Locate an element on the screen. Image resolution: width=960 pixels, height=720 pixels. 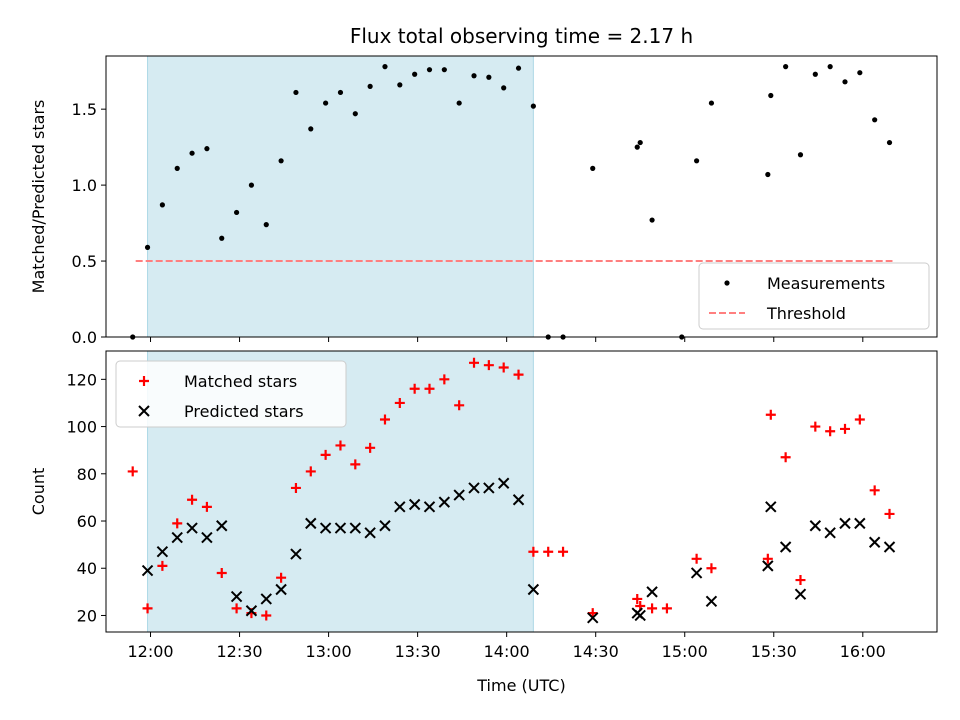
y-axis-label: Matched/Predicted stars is located at coordinates (38, 197).